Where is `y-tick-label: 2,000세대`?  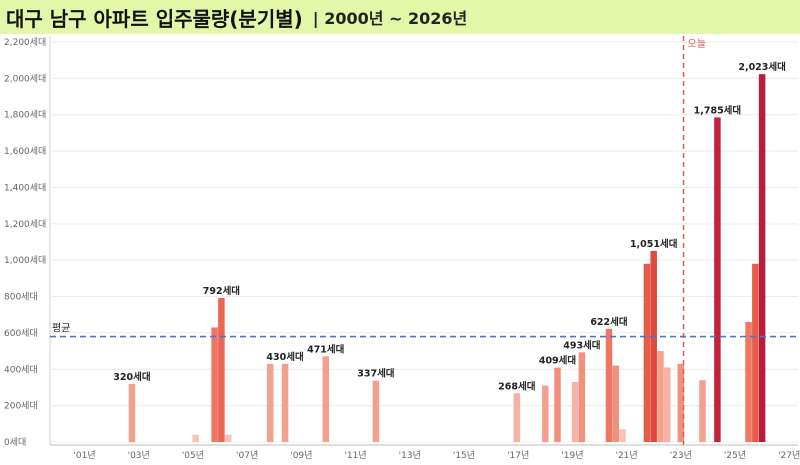 y-tick-label: 2,000세대 is located at coordinates (25, 78).